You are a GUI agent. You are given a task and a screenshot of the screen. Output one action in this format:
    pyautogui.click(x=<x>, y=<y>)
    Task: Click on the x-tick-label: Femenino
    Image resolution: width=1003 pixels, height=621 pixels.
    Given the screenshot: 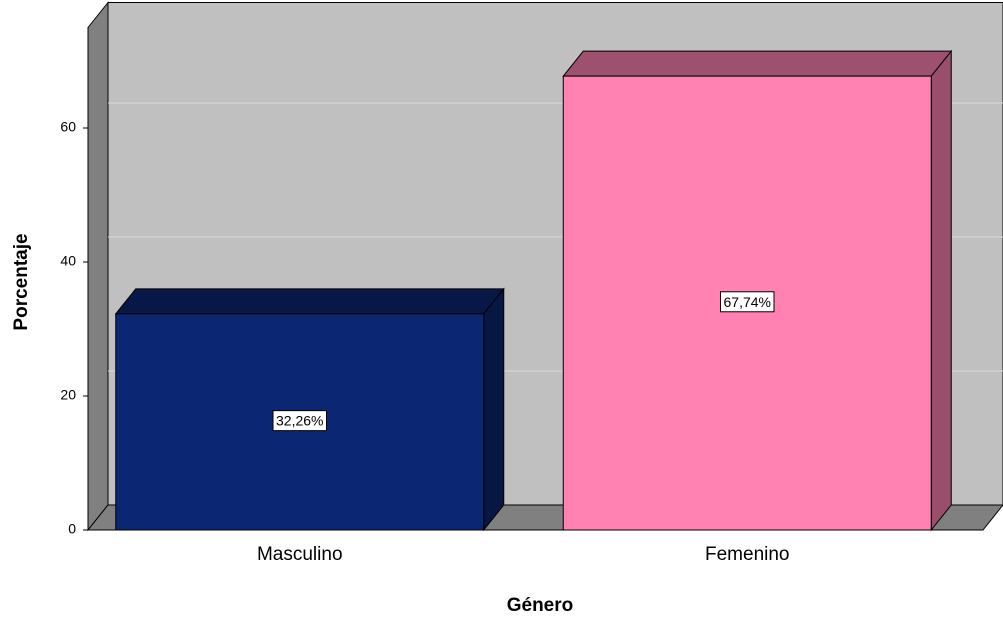 What is the action you would take?
    pyautogui.click(x=747, y=554)
    